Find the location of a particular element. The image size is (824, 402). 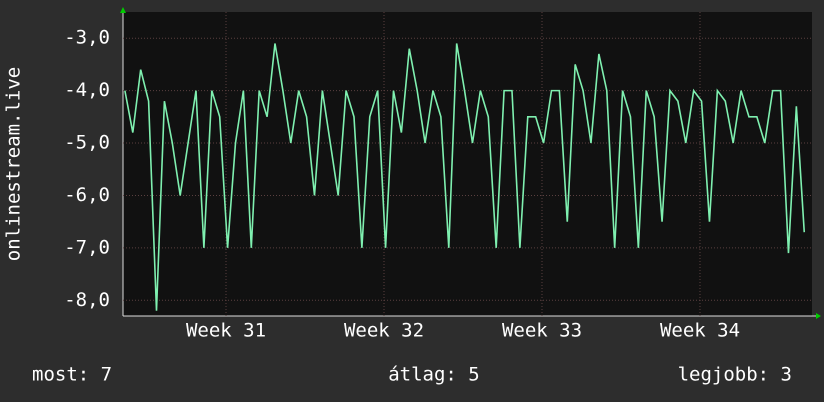

stat-label: most: 7 is located at coordinates (72, 375).